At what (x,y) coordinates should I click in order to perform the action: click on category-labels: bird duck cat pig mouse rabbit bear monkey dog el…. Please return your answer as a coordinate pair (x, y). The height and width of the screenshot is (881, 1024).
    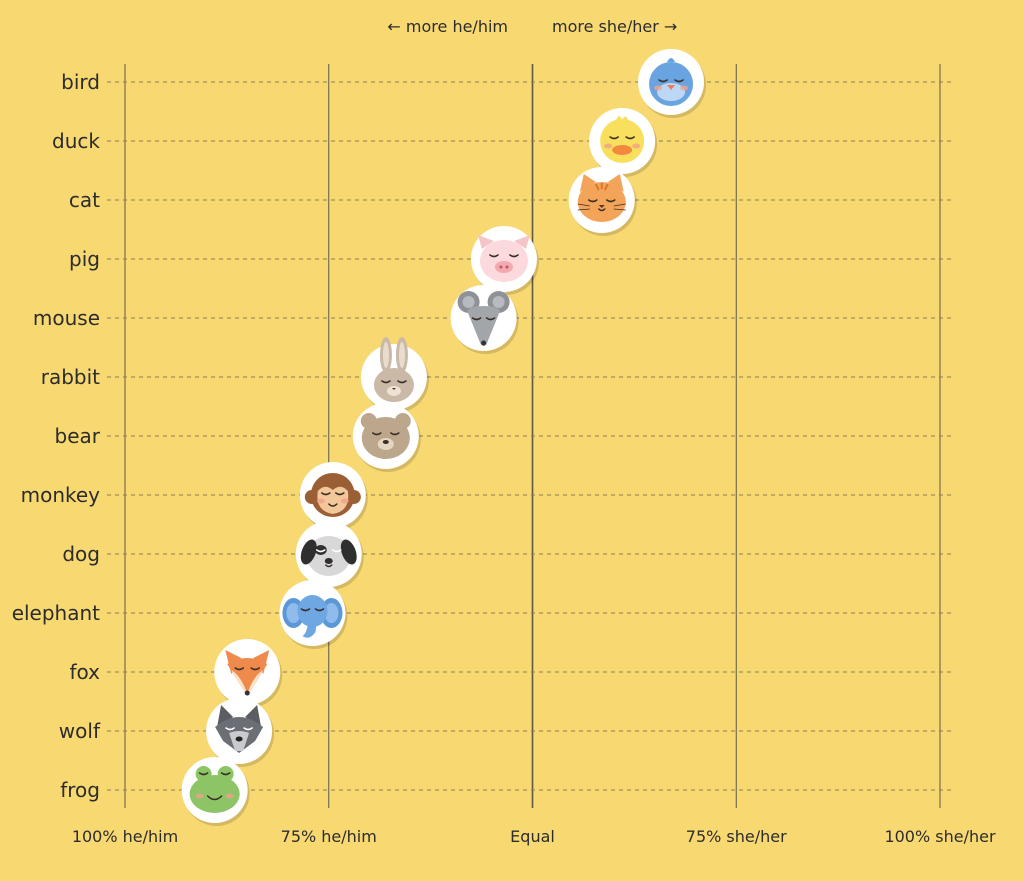
    Looking at the image, I should click on (56, 436).